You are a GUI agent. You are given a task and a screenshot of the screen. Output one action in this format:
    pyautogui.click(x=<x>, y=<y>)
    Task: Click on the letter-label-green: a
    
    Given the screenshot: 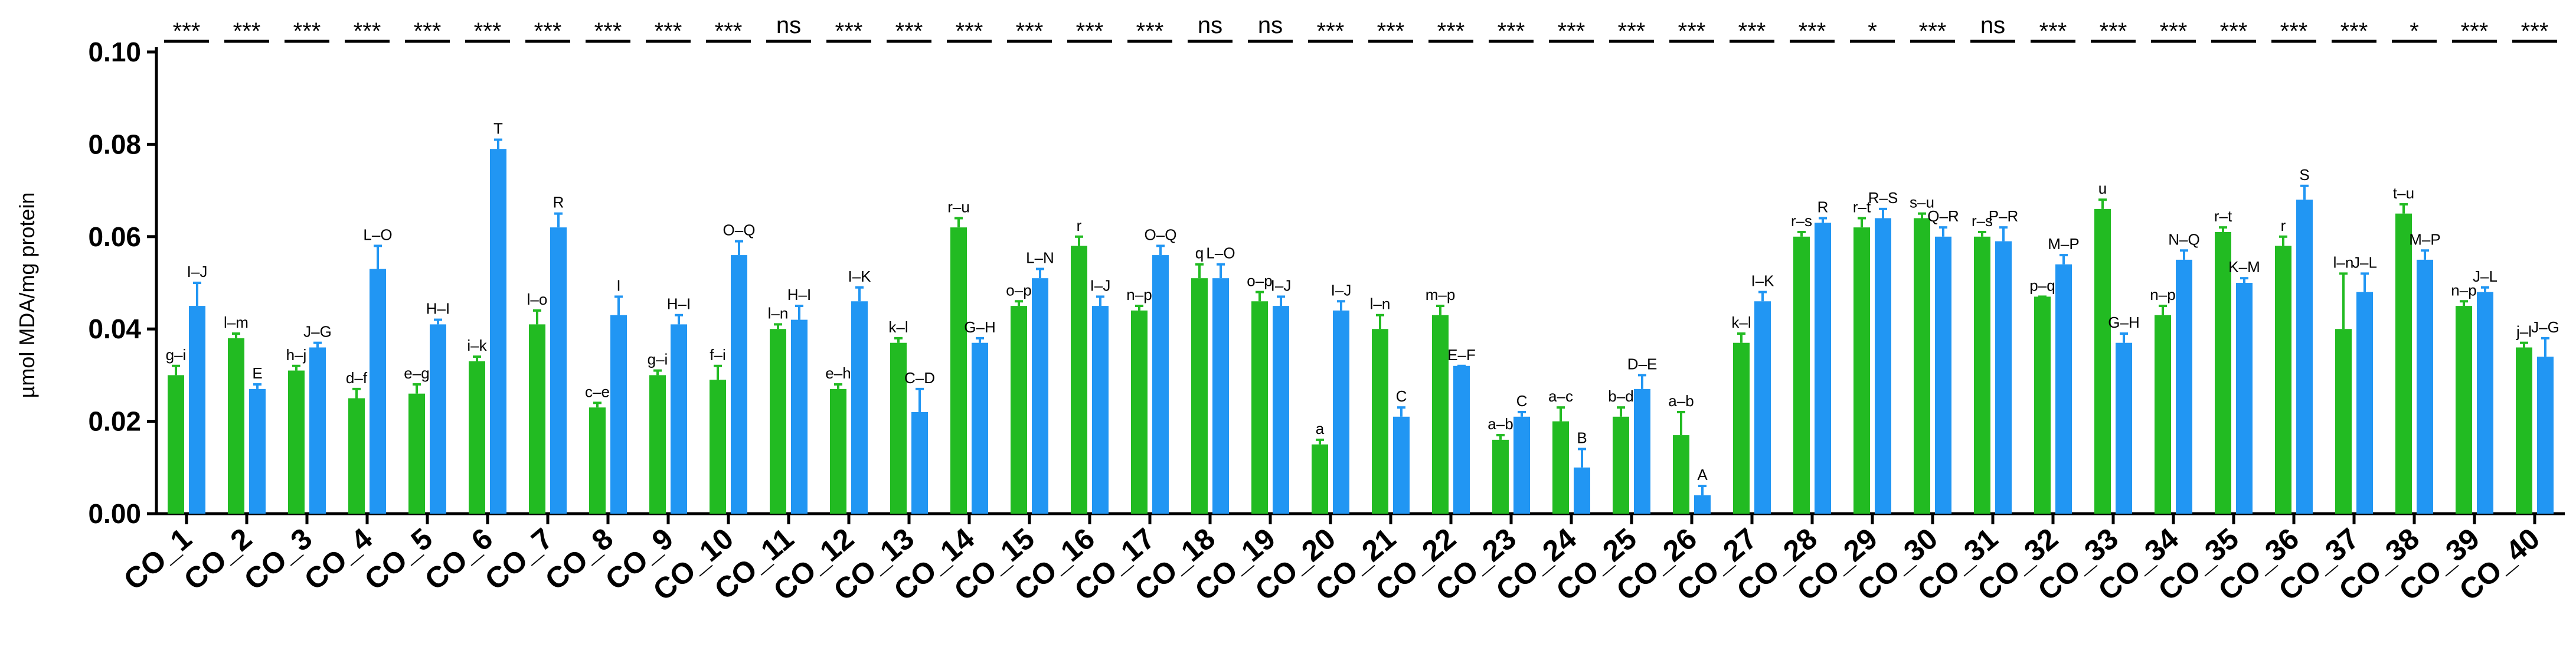 What is the action you would take?
    pyautogui.click(x=1320, y=428)
    